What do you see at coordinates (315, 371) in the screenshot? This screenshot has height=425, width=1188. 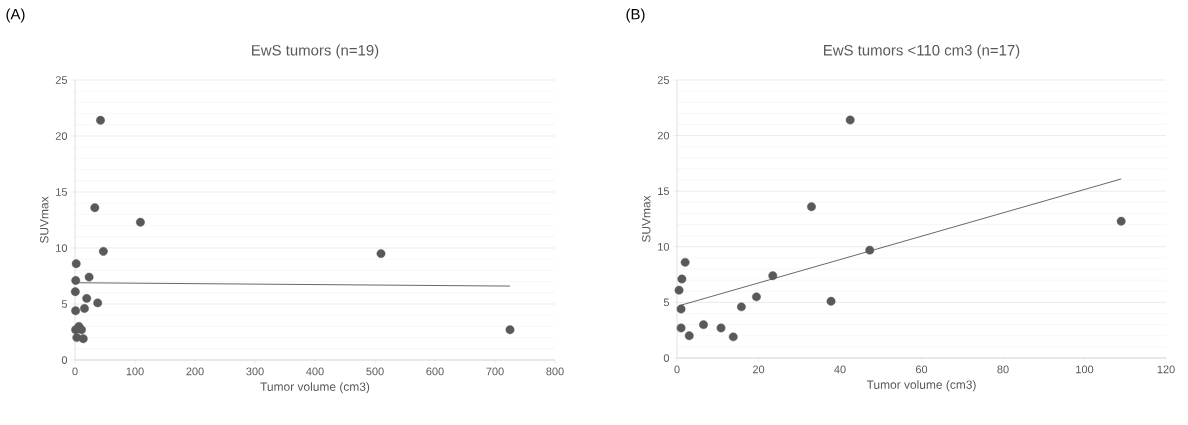 I see `x-tick-label: 400` at bounding box center [315, 371].